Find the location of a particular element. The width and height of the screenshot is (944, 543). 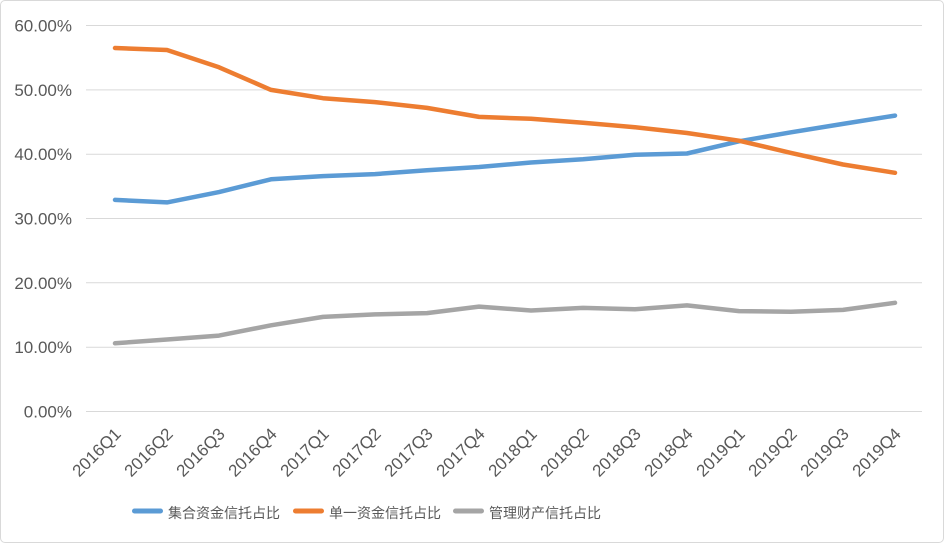

y-axis-tick-label: 50.00% is located at coordinates (43, 90).